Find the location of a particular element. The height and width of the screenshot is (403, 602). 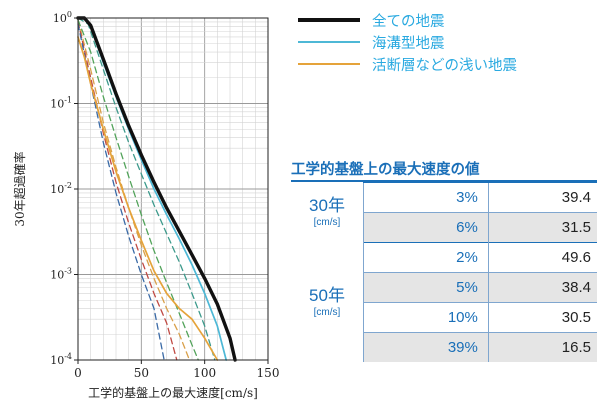

table-title-rule is located at coordinates (444, 181).